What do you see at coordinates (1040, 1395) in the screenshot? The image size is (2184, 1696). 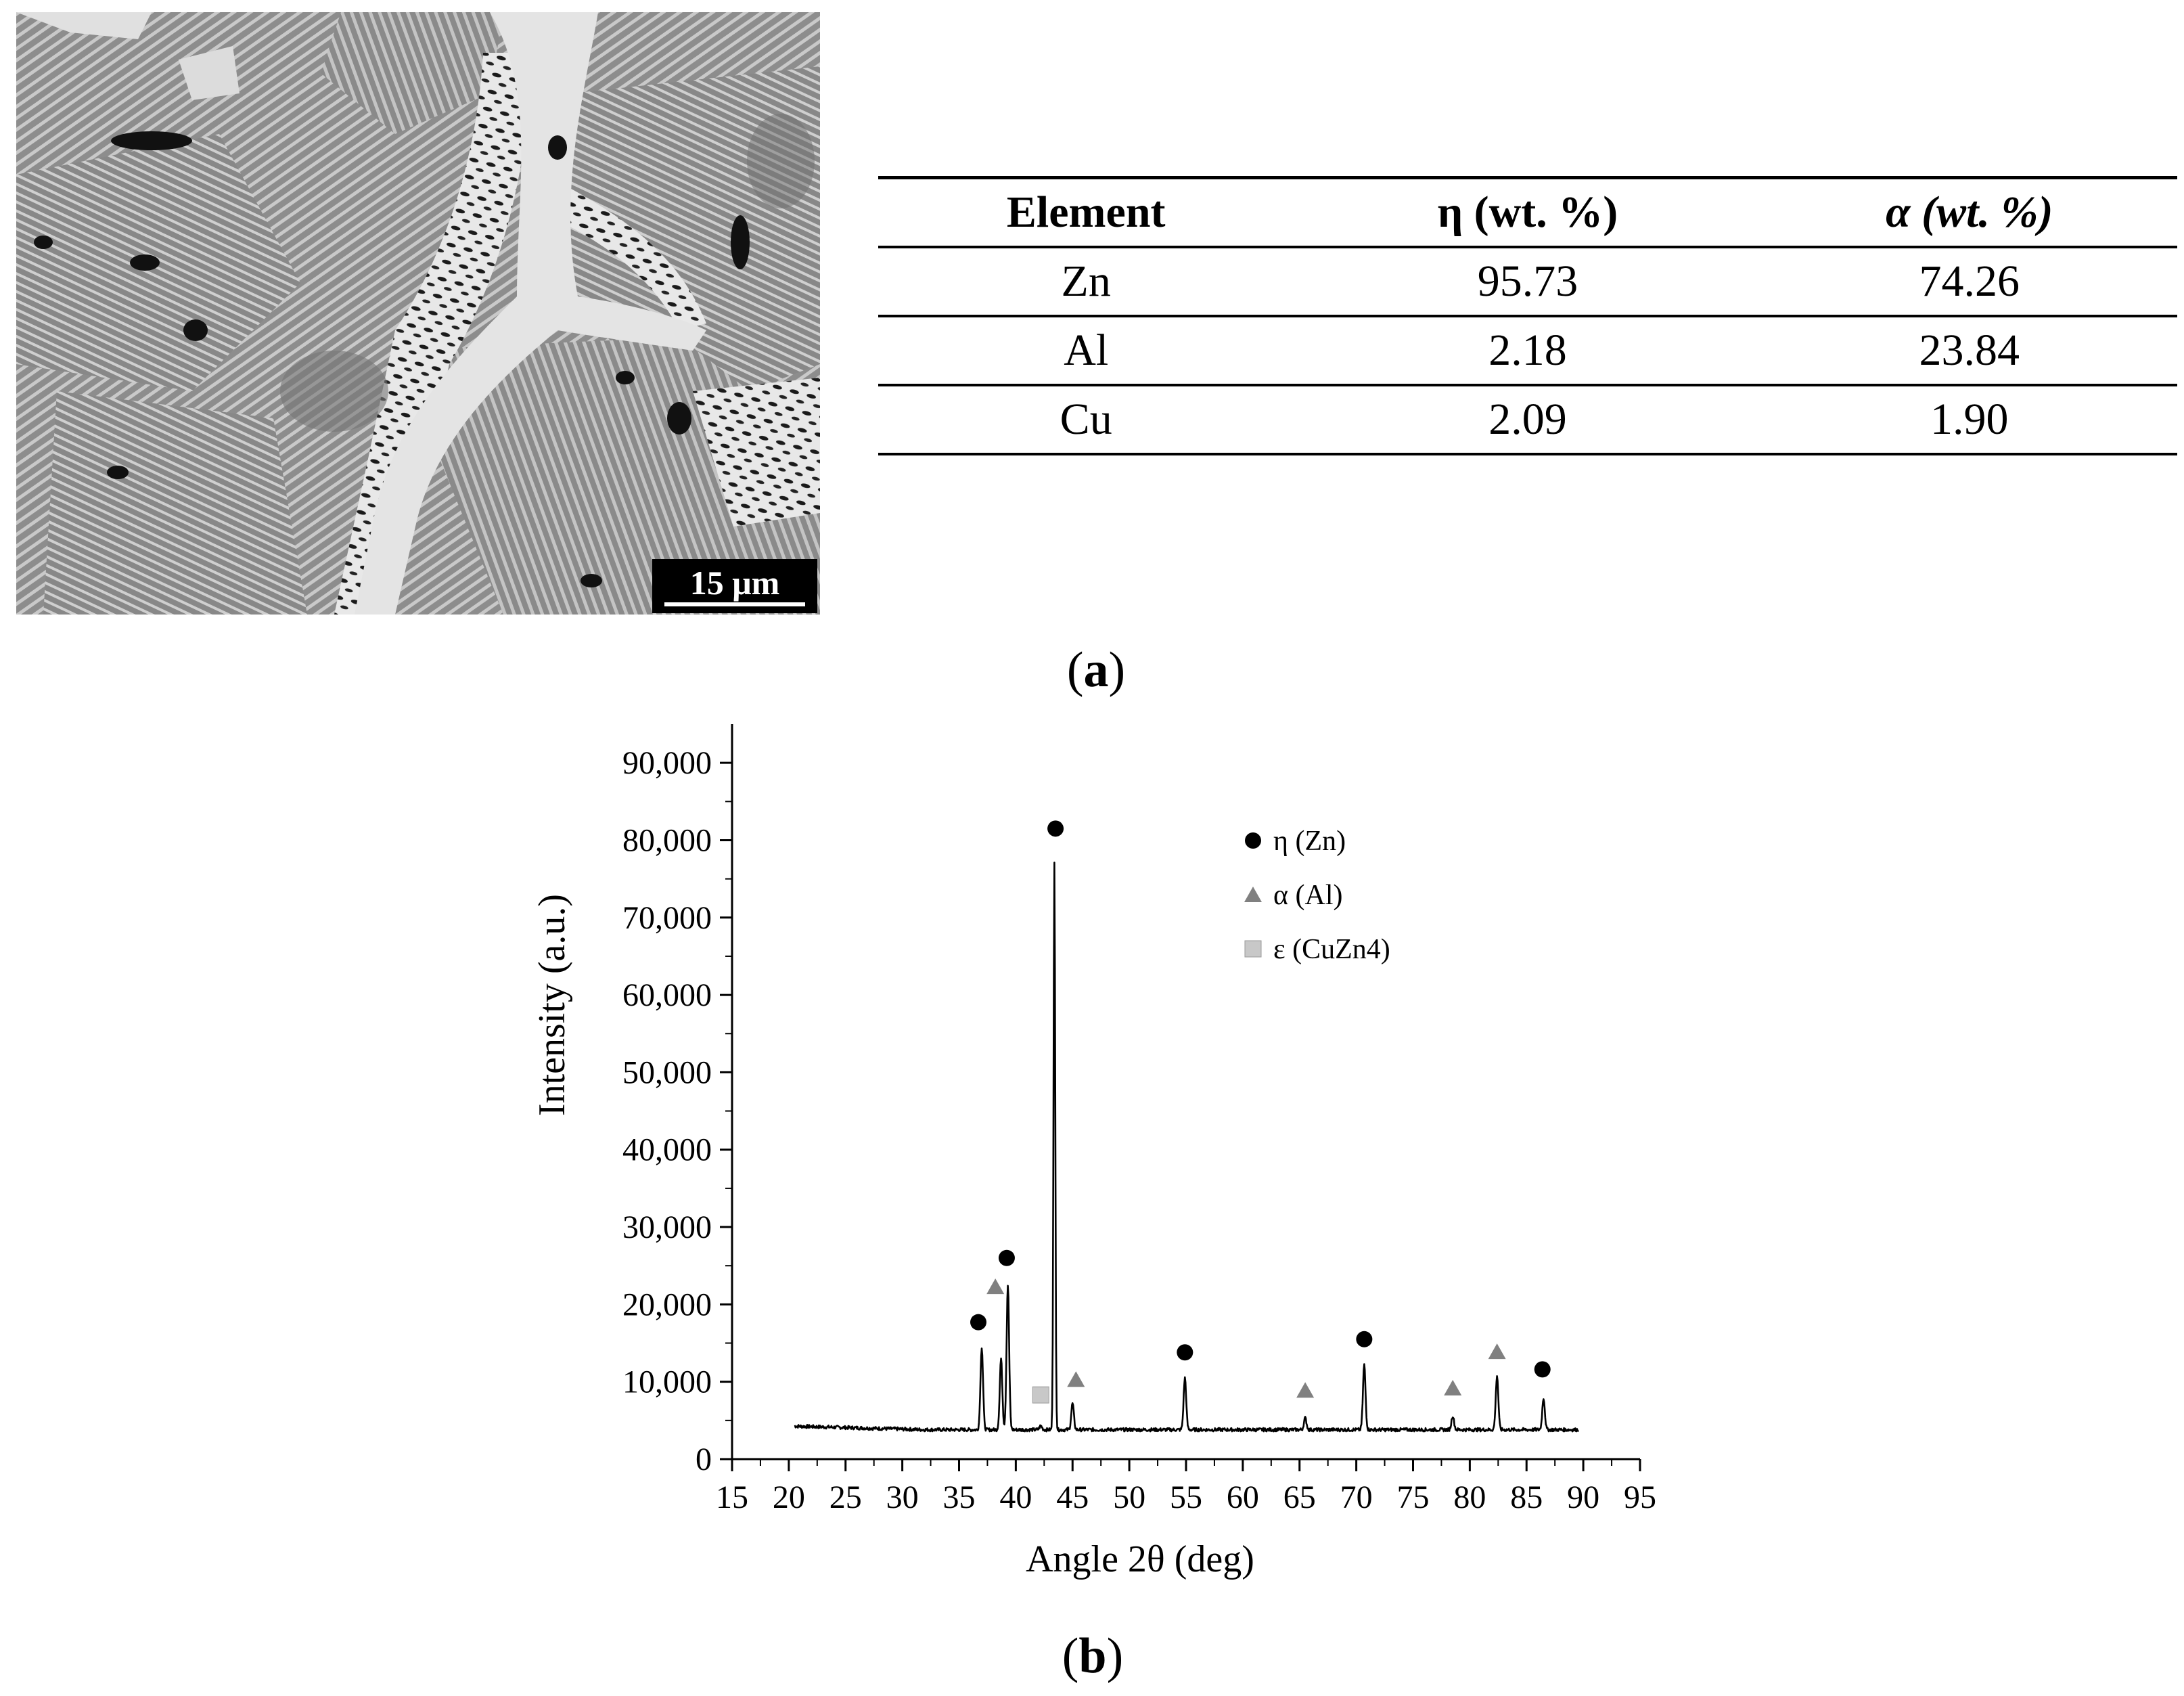 I see `epsilon-marker` at bounding box center [1040, 1395].